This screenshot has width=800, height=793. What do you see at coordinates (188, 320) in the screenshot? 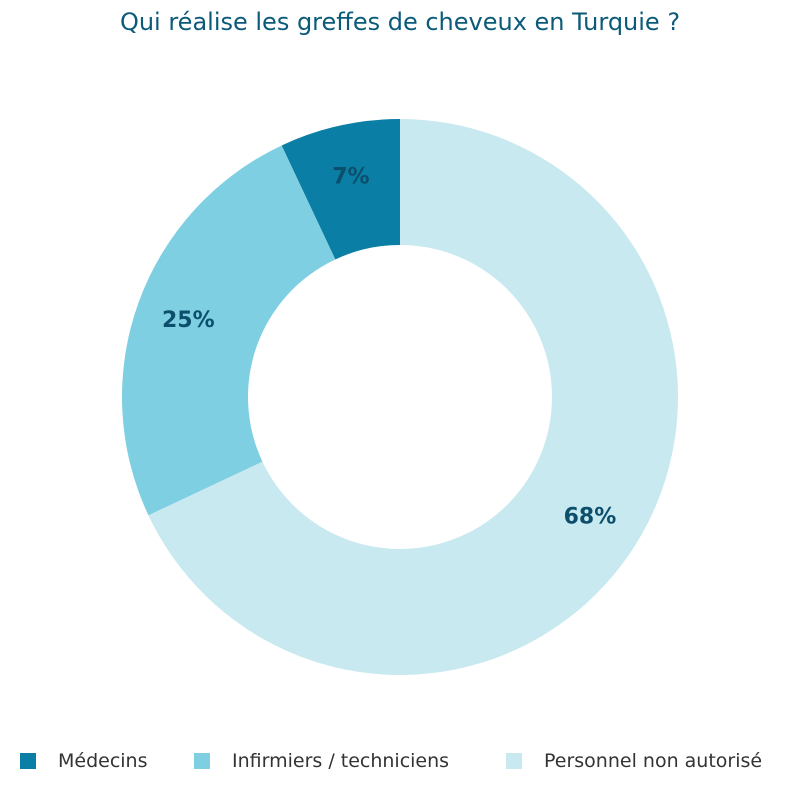
I see `data-label-infirmiers: 25%` at bounding box center [188, 320].